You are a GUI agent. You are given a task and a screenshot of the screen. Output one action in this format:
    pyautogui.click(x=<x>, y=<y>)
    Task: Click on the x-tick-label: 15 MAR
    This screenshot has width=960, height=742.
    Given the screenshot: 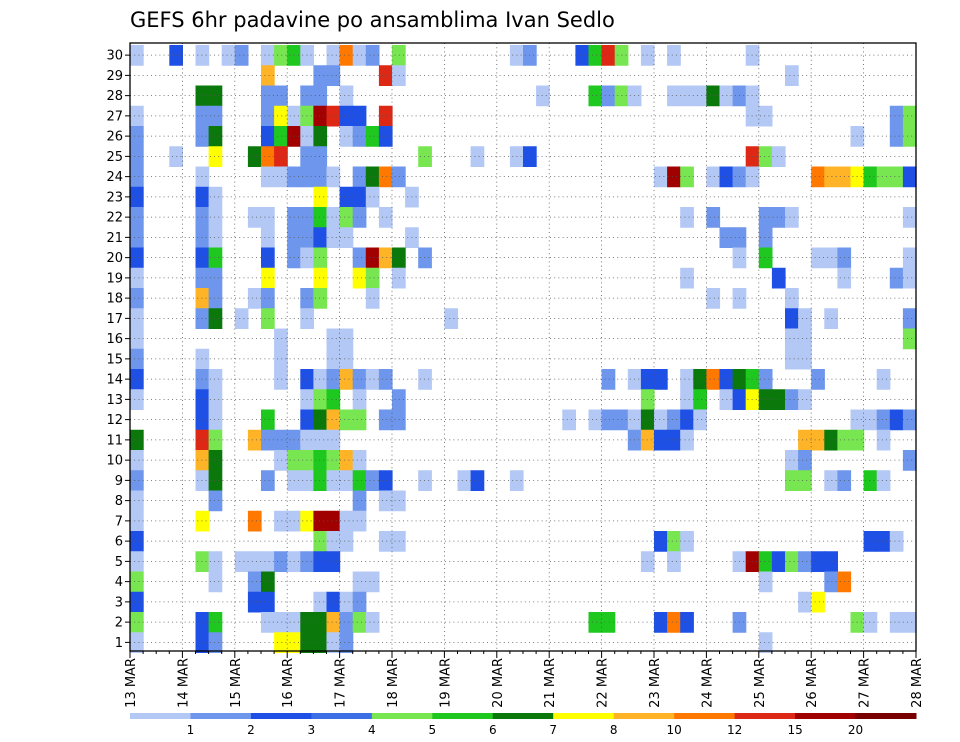 What is the action you would take?
    pyautogui.click(x=236, y=683)
    